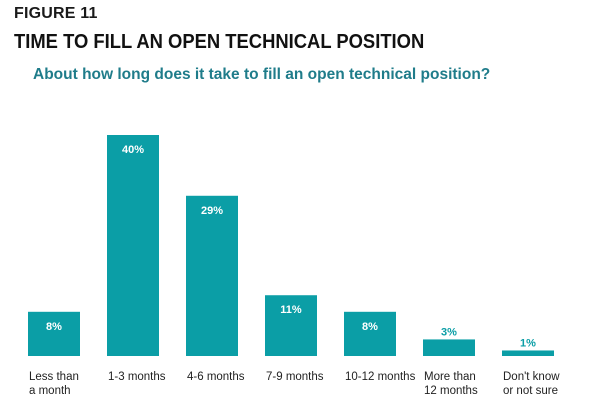 This screenshot has height=407, width=597. Describe the element at coordinates (56, 13) in the screenshot. I see `figure-label: FIGURE 11` at that location.